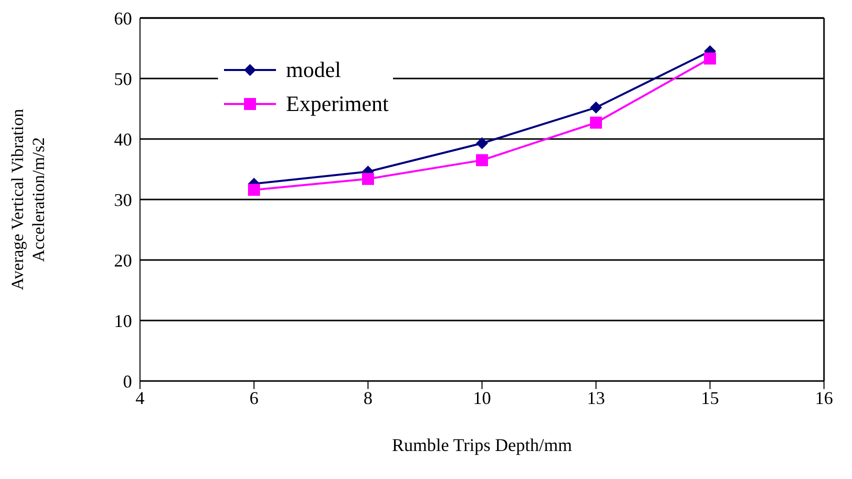 The image size is (852, 479). Describe the element at coordinates (482, 445) in the screenshot. I see `x-axis-title: Rumble Trips Depth/mm` at that location.